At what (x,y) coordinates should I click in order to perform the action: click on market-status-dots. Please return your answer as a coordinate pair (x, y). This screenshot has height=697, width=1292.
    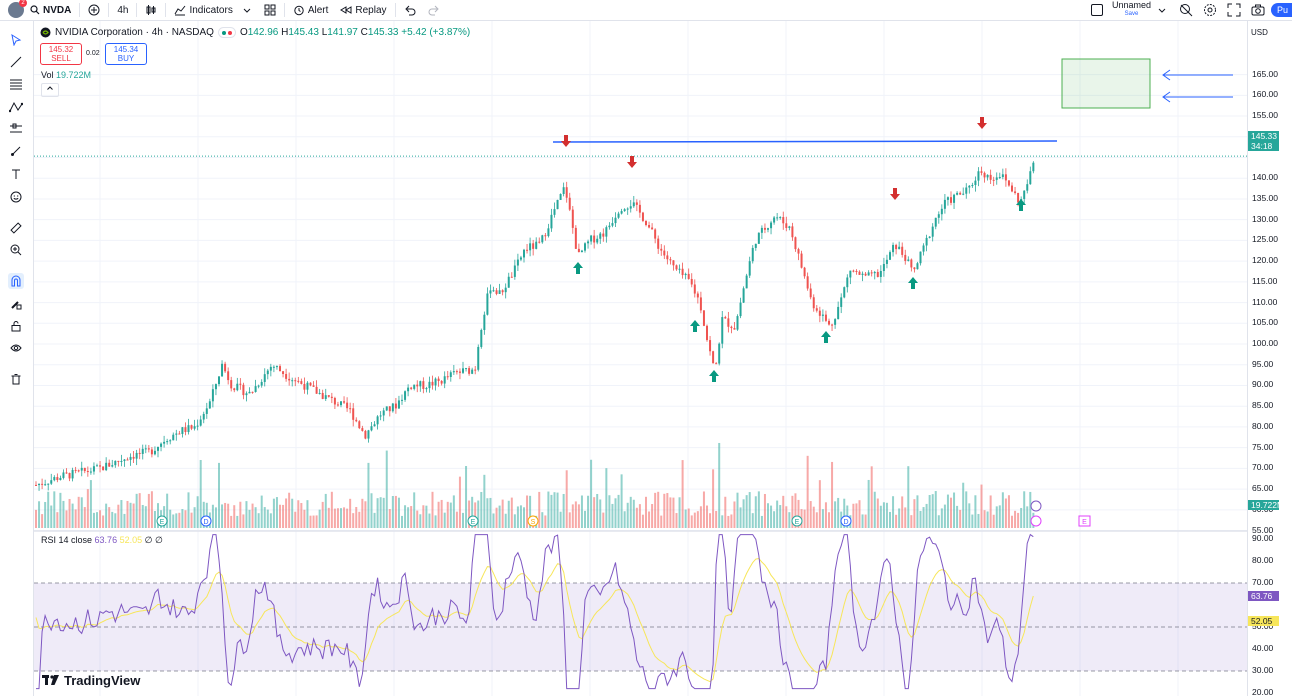
    Looking at the image, I should click on (226, 32).